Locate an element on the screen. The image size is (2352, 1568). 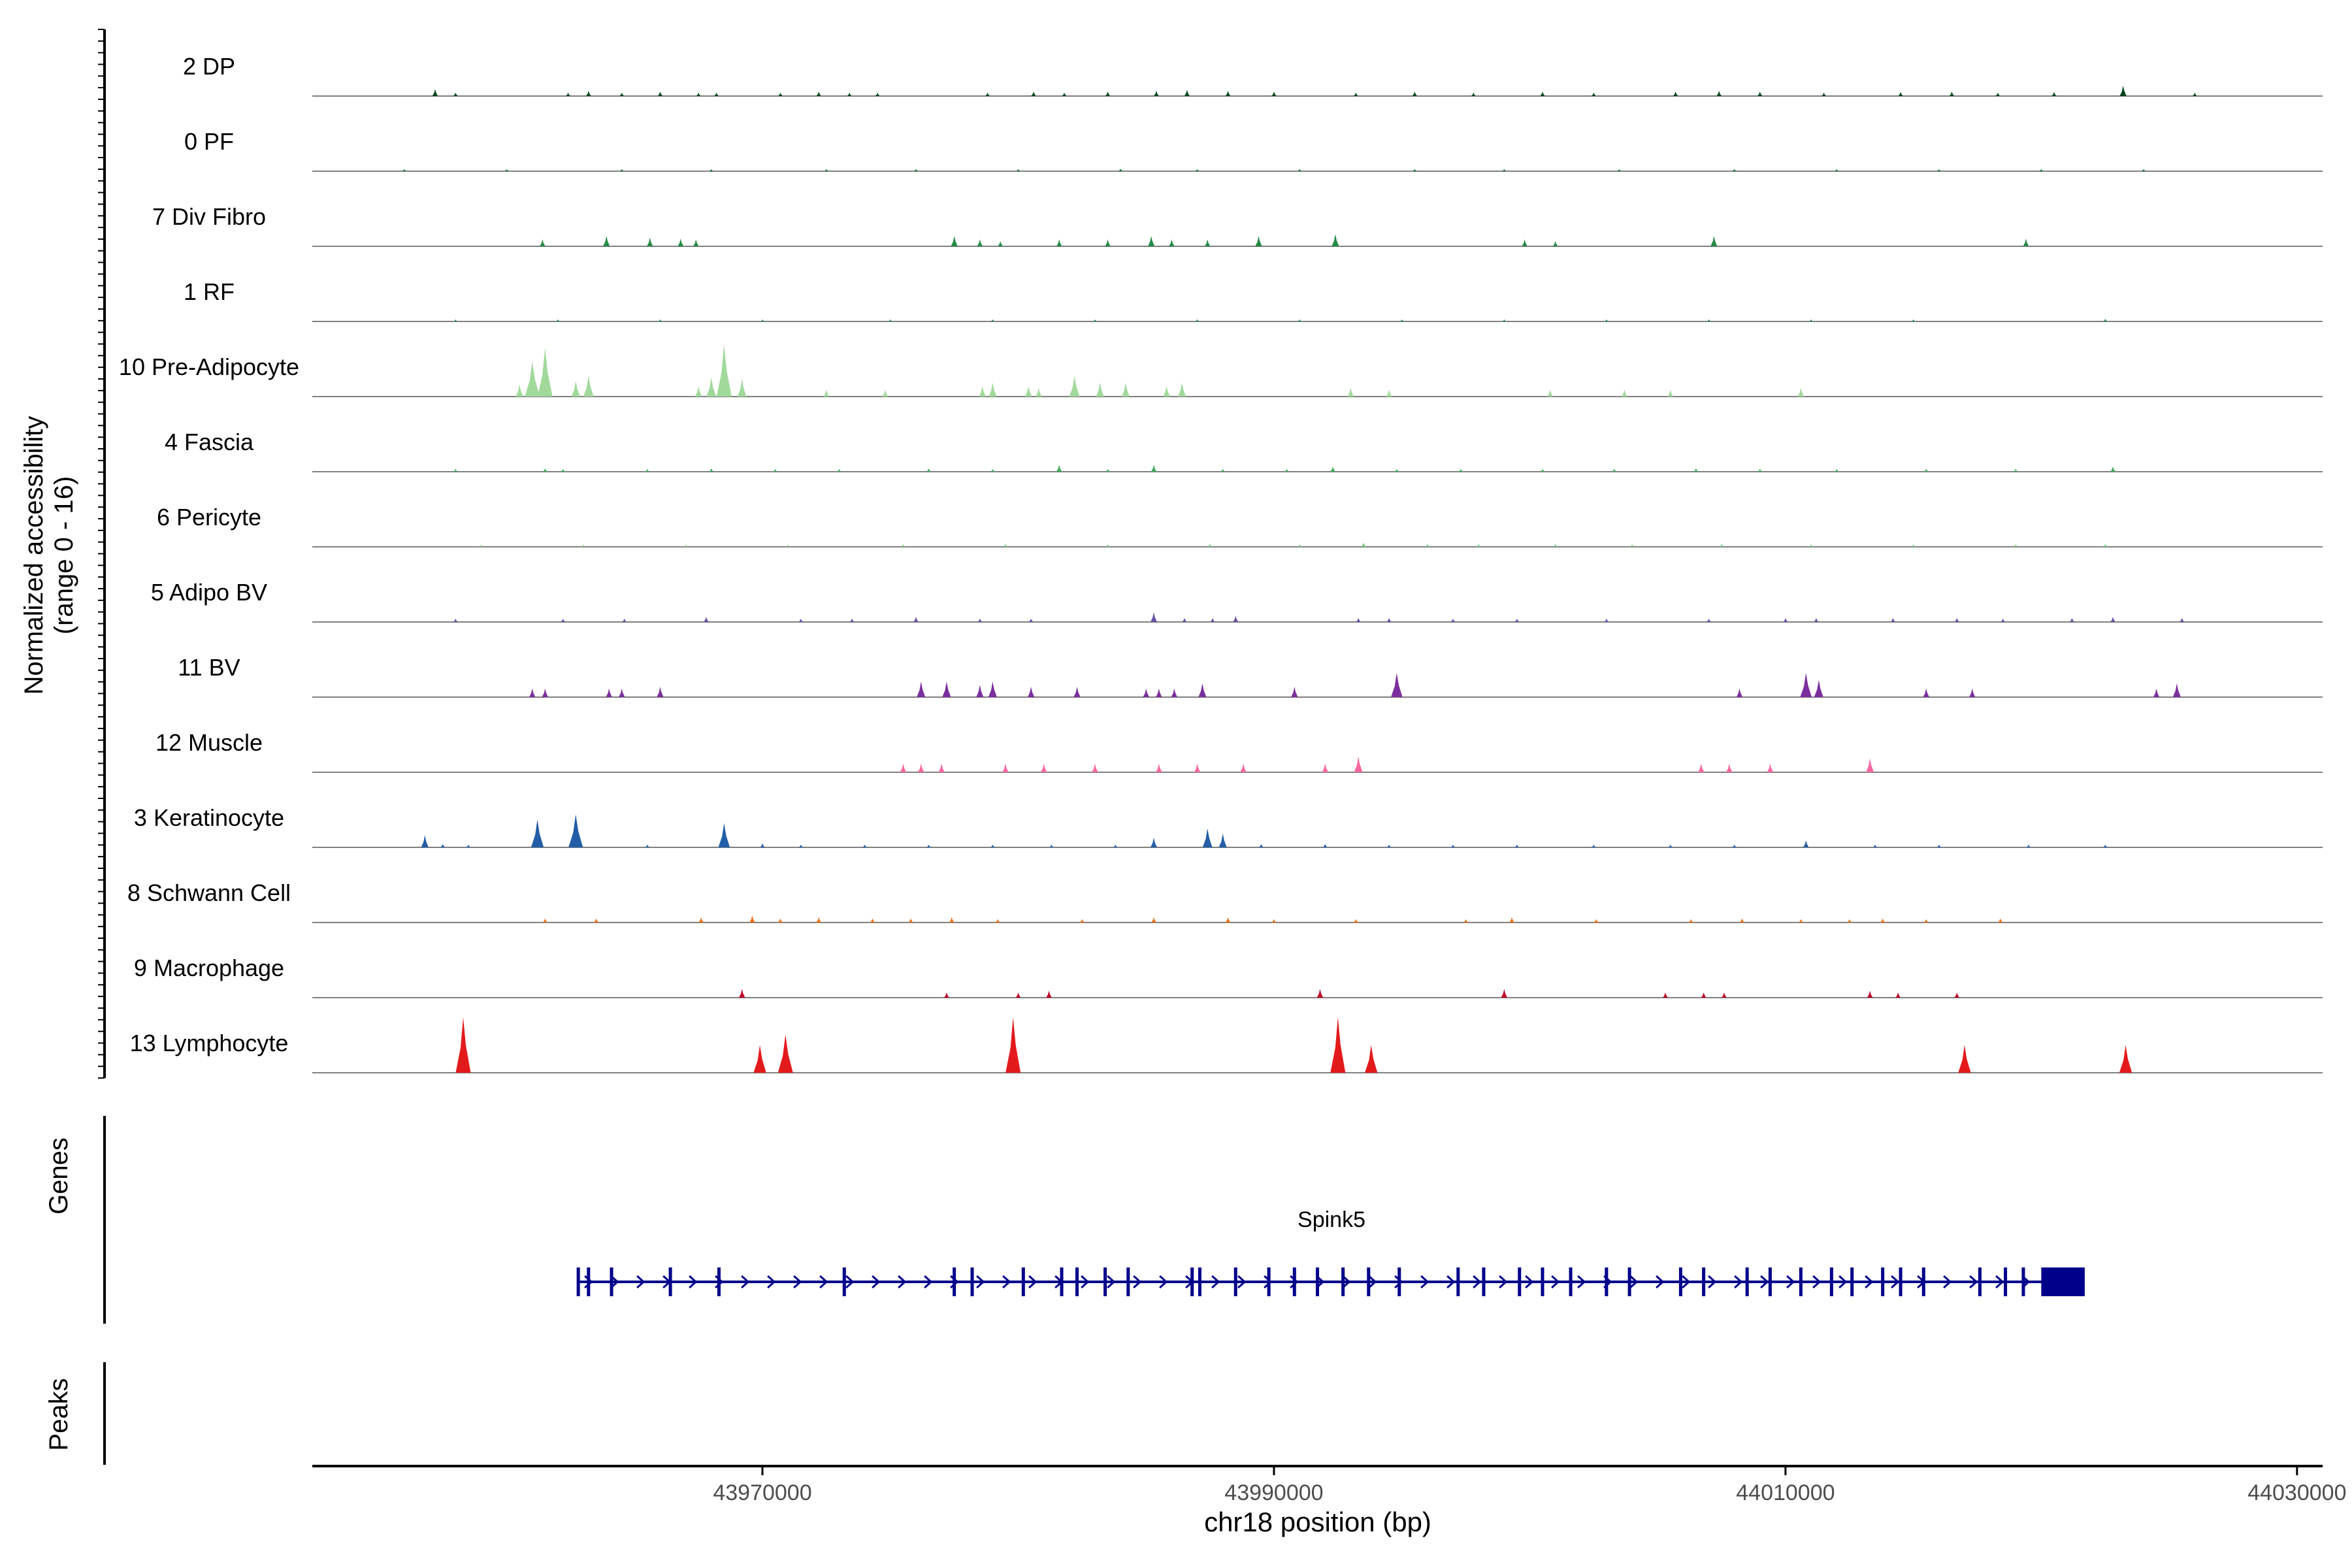
x-tick-label: 43990000 is located at coordinates (1273, 1492).